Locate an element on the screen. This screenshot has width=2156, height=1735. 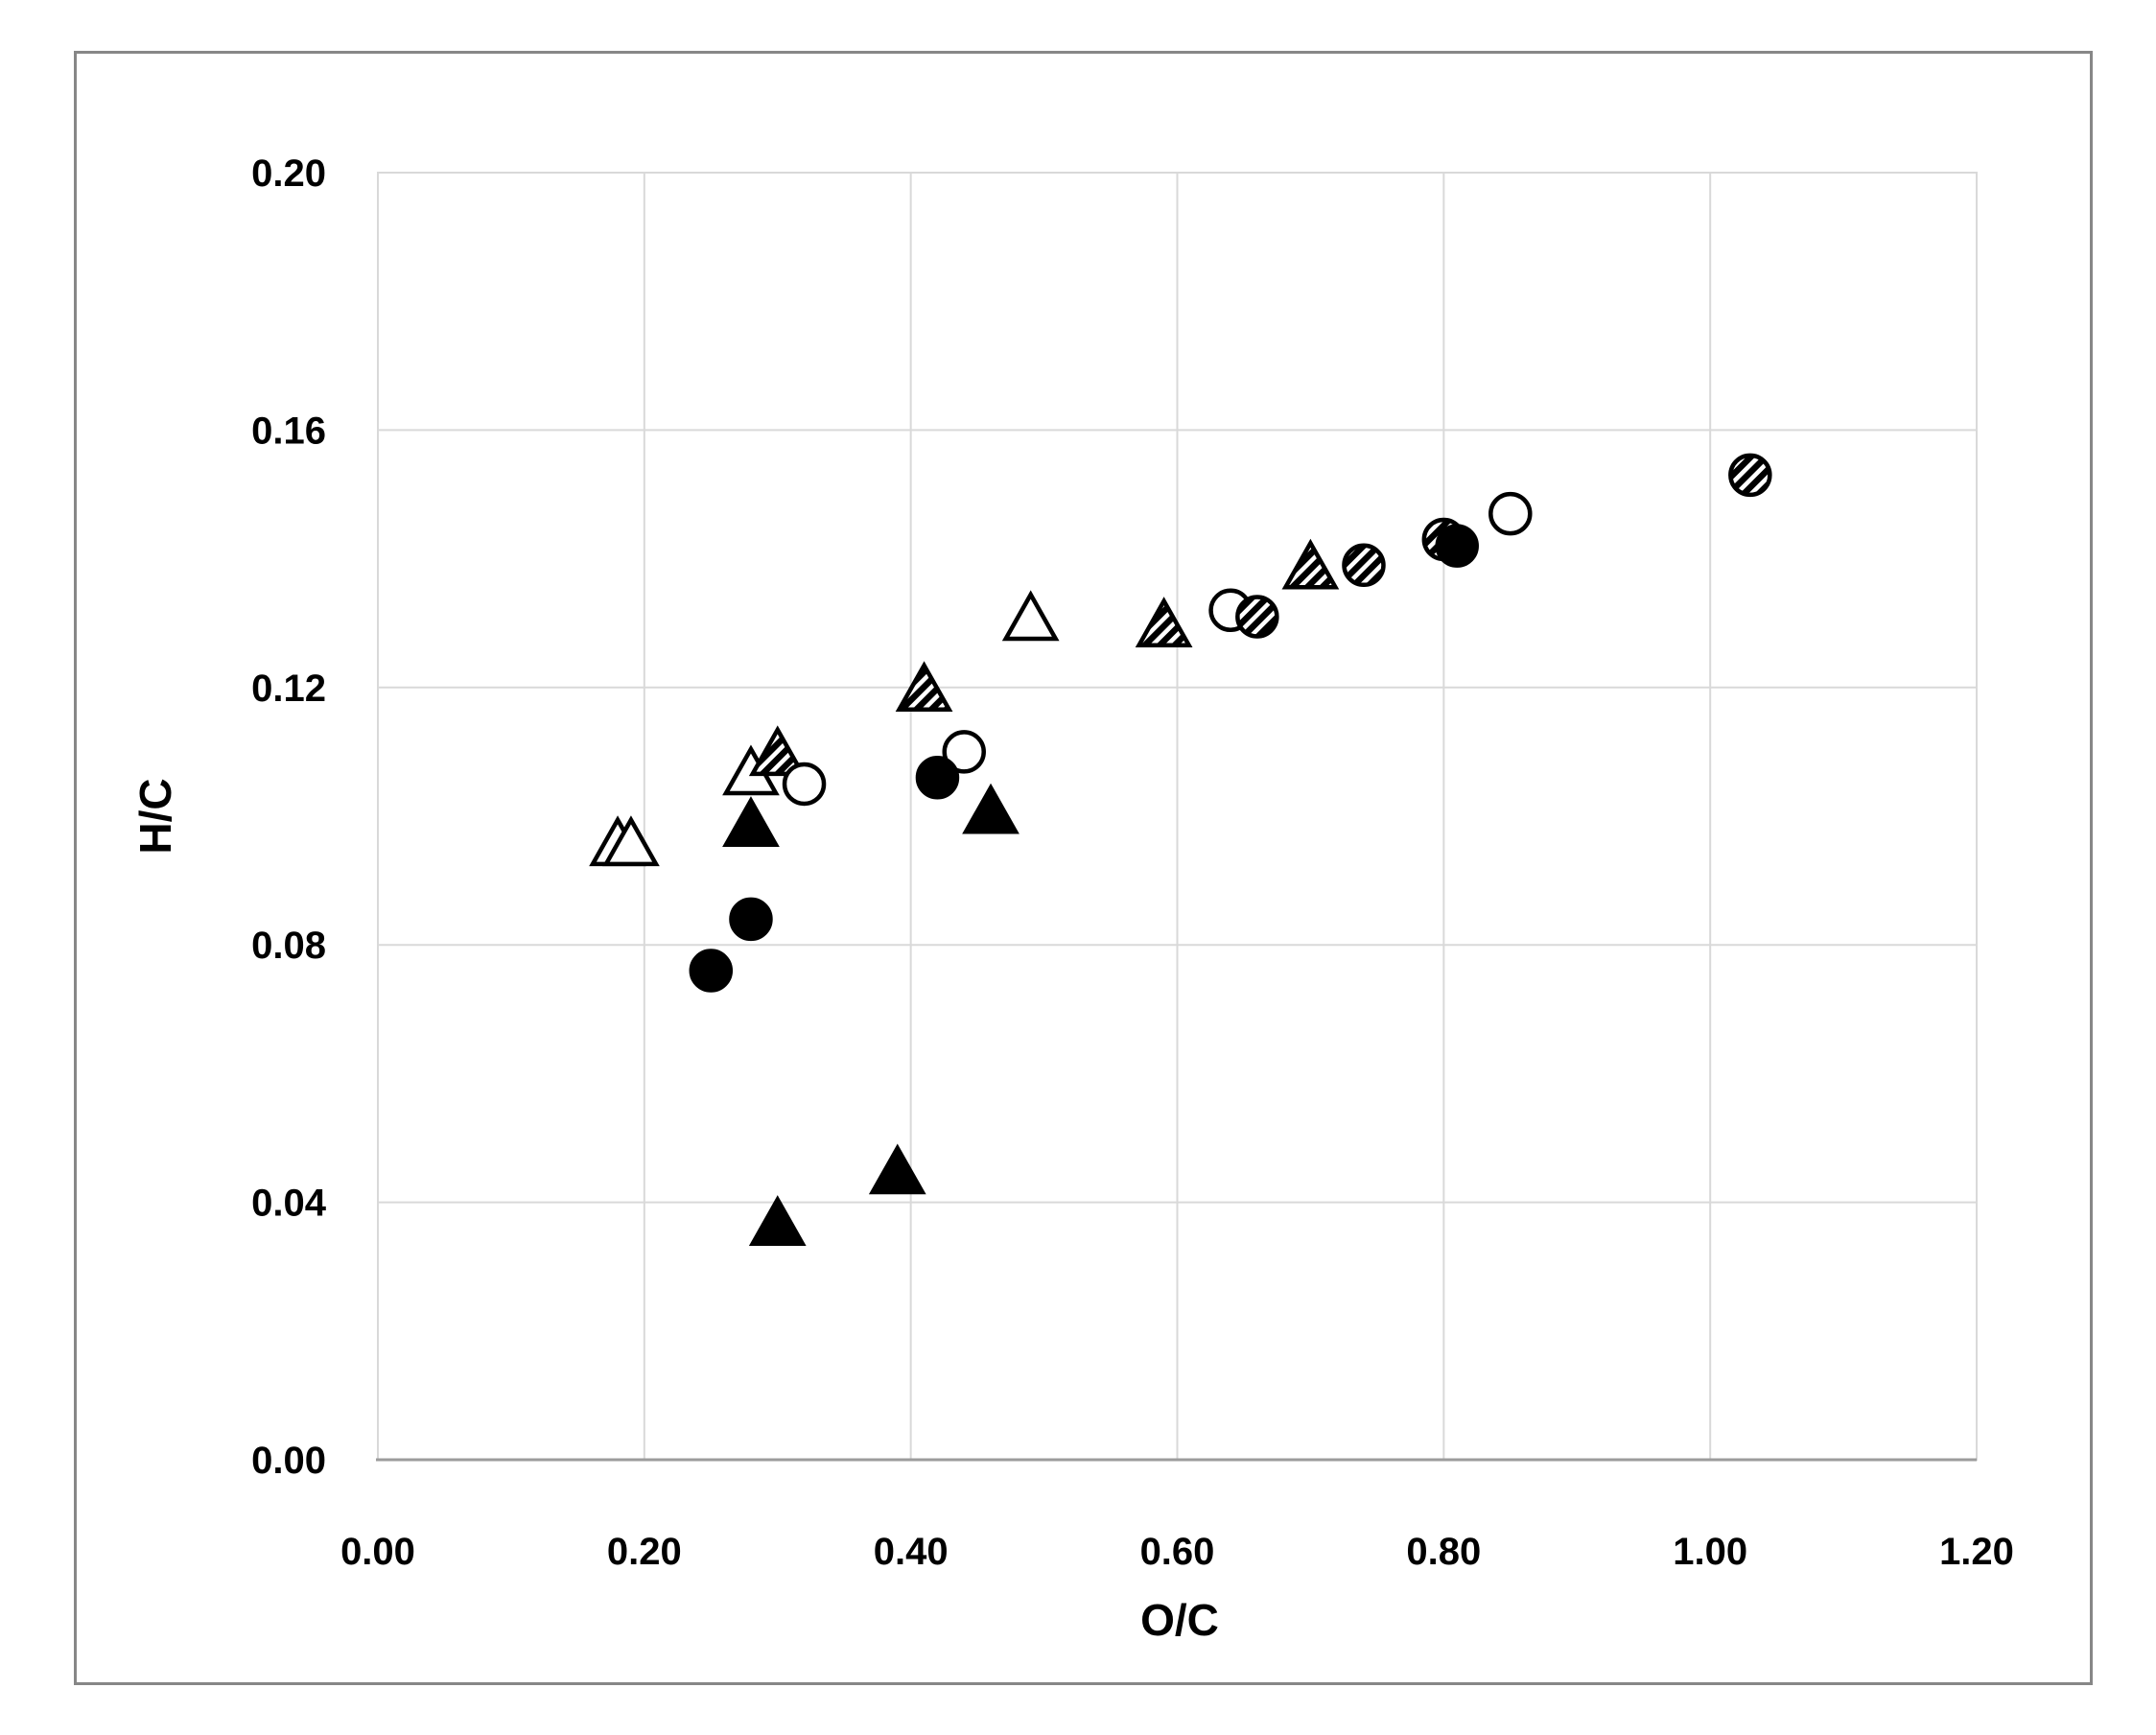
x-tick-label: 0.60 is located at coordinates (1177, 1552).